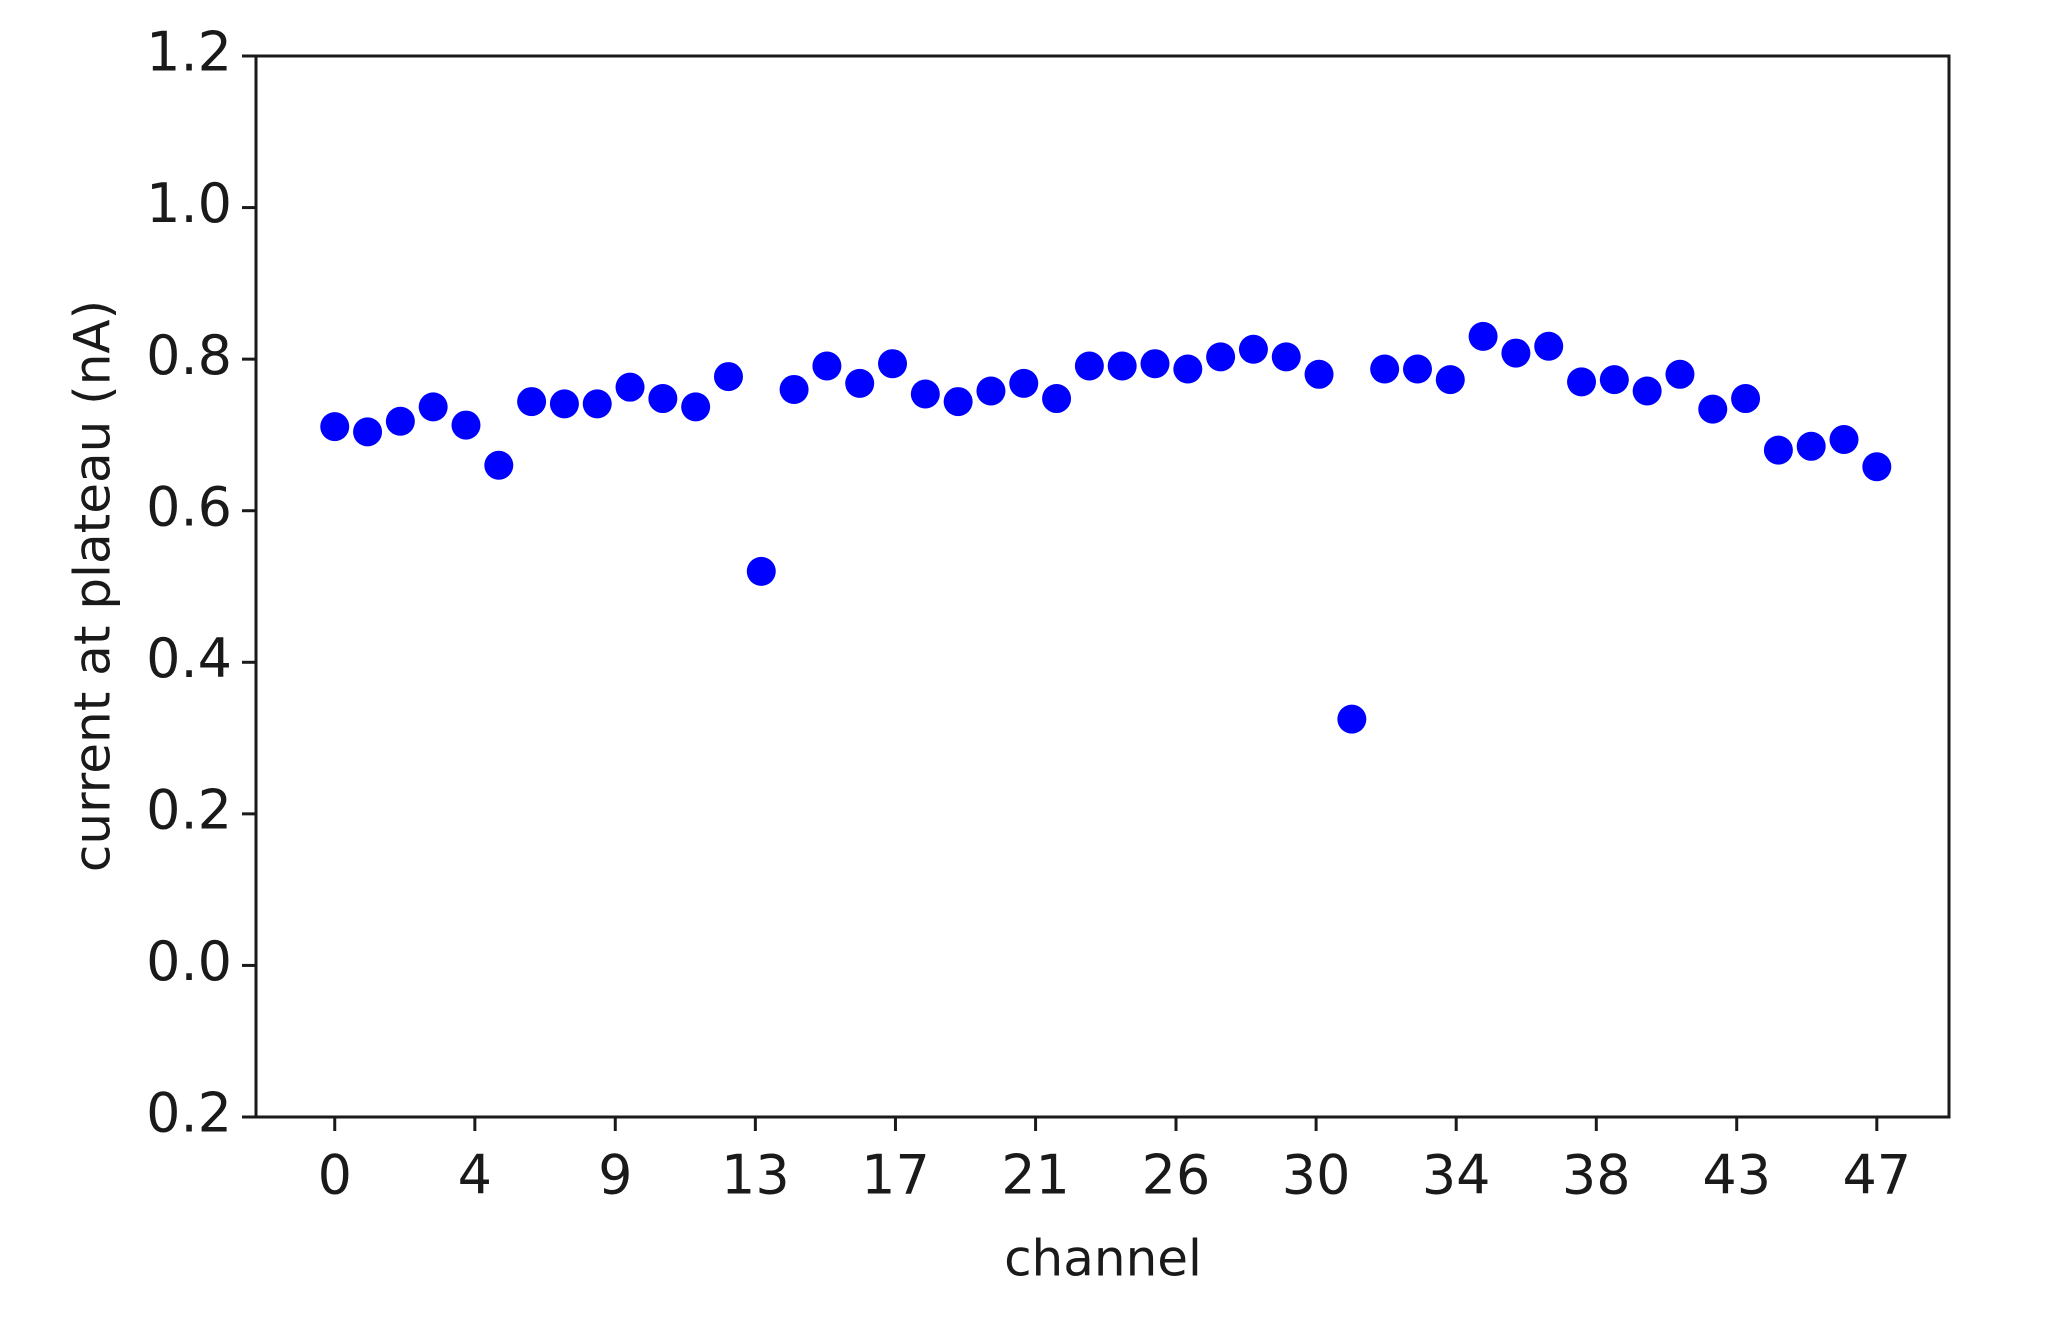 The width and height of the screenshot is (2048, 1332). I want to click on x-tick-label: 30, so click(1316, 1175).